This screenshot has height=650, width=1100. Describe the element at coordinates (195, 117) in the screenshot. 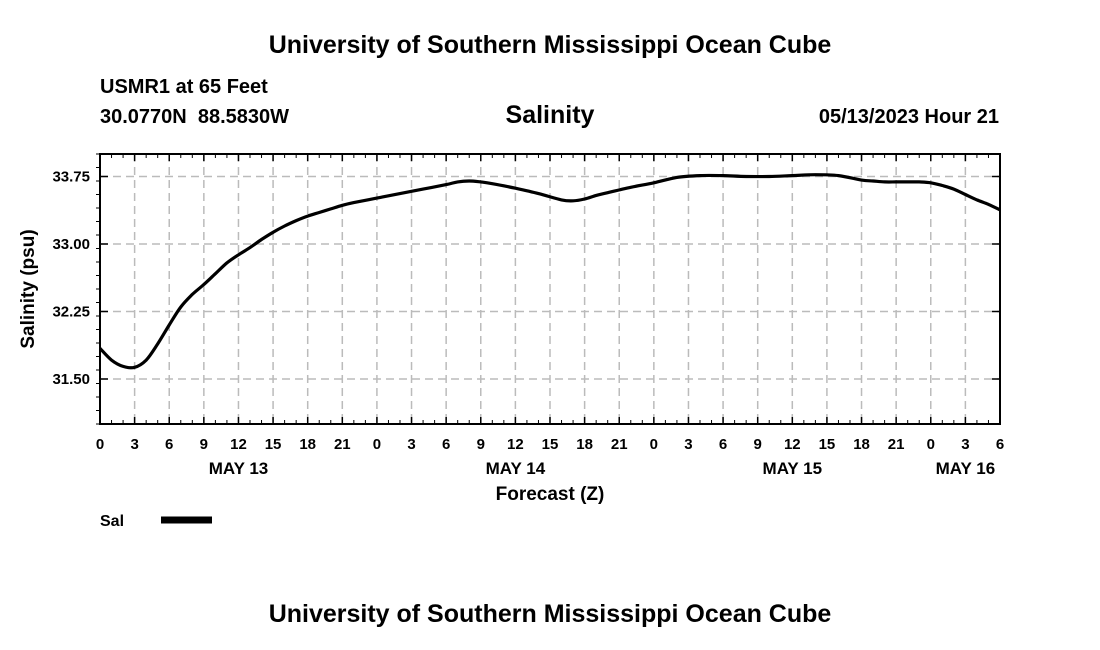

I see `coordinates-label: 30.0770N 88.5830W` at that location.